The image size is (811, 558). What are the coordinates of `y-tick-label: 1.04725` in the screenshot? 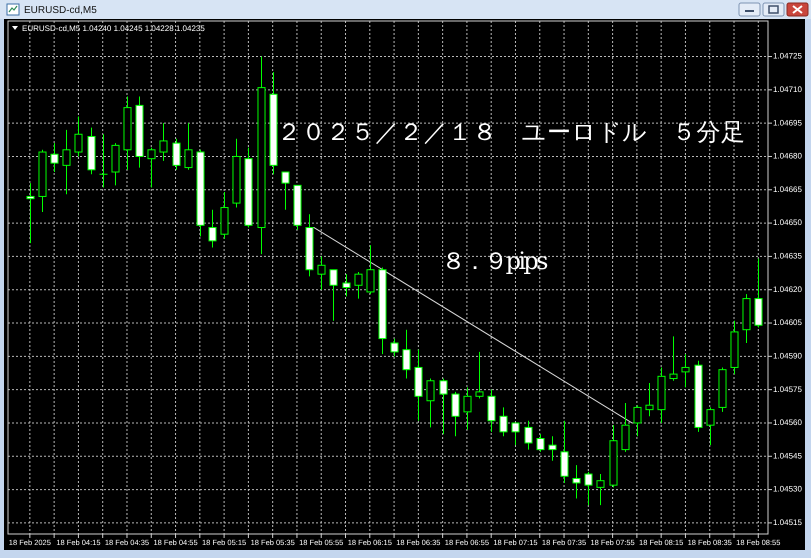 It's located at (787, 56).